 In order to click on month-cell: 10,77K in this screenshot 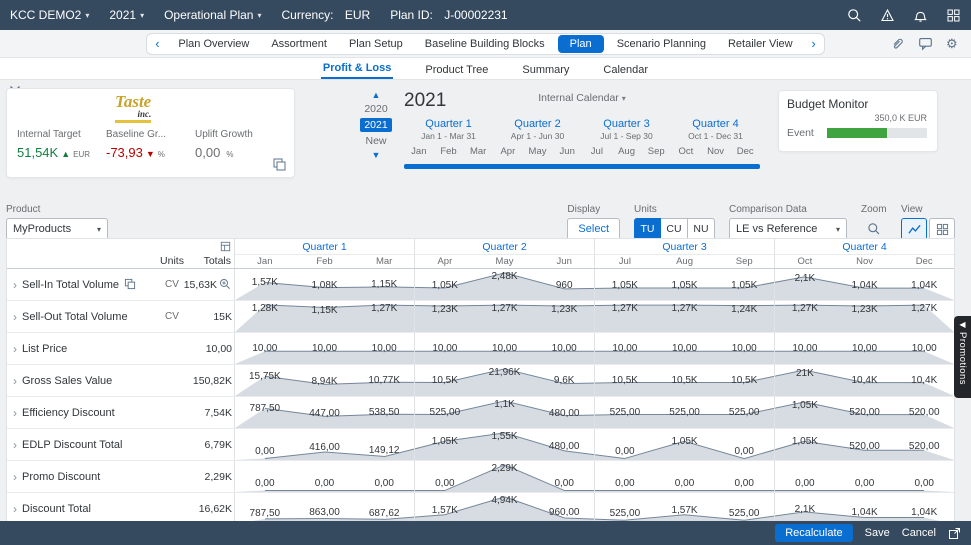, I will do `click(384, 380)`.